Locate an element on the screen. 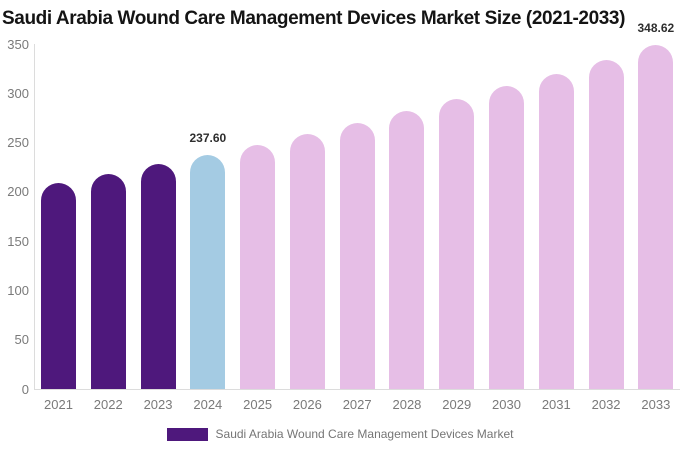  bar-2033 is located at coordinates (656, 217).